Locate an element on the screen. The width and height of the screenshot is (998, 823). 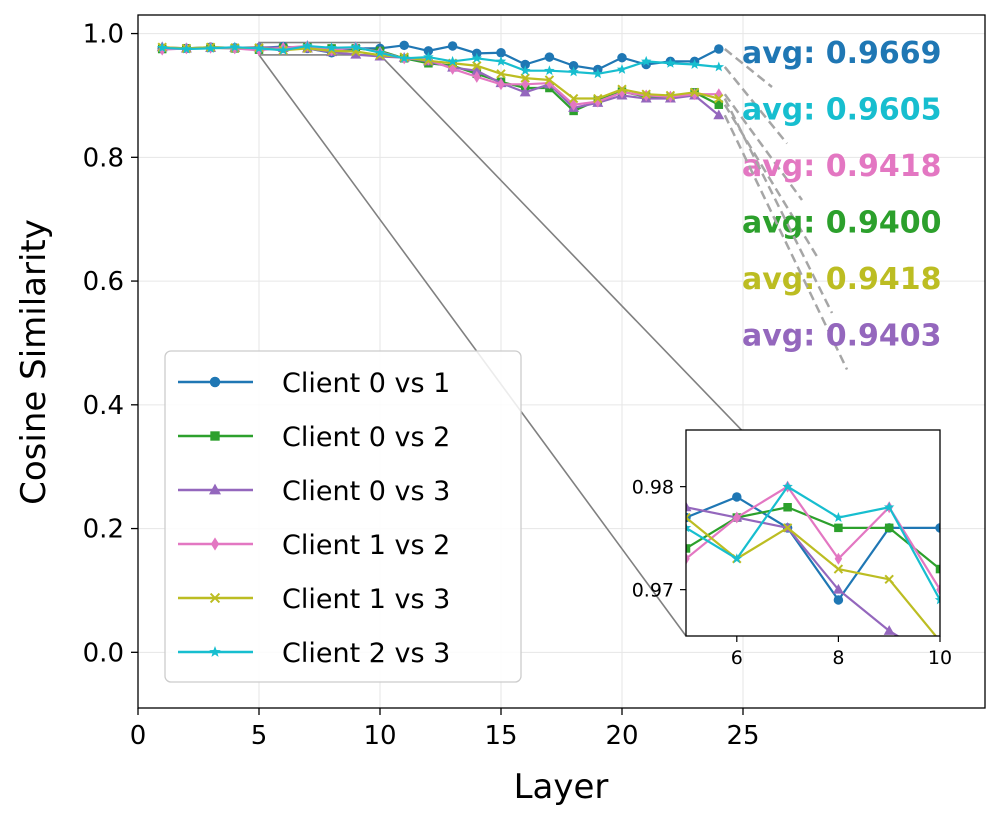
avg-annotation: avg: 0.9605 is located at coordinates (841, 110).